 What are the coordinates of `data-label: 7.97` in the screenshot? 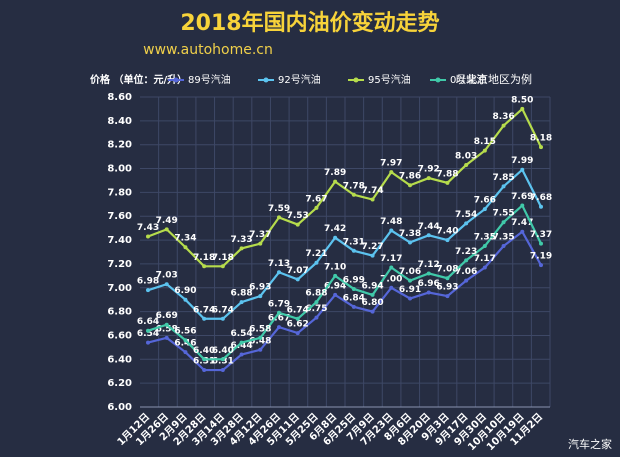 It's located at (391, 164).